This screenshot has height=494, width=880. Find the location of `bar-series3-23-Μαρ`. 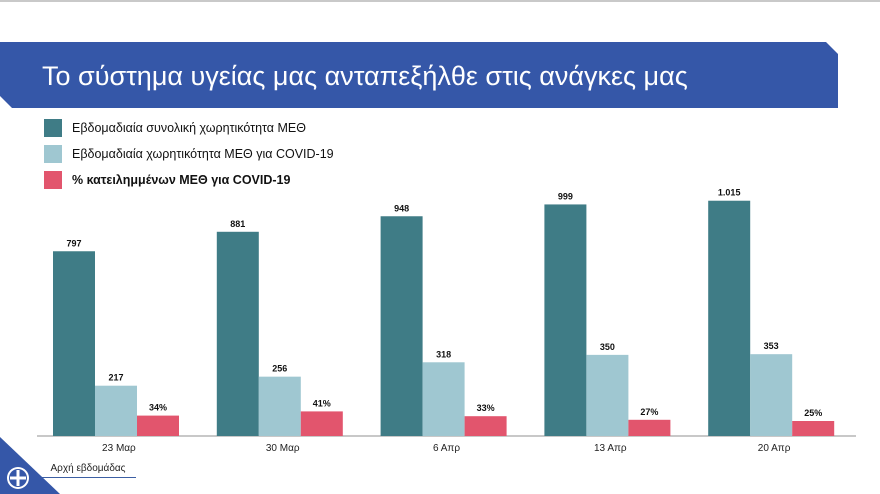

bar-series3-23-Μαρ is located at coordinates (158, 425).